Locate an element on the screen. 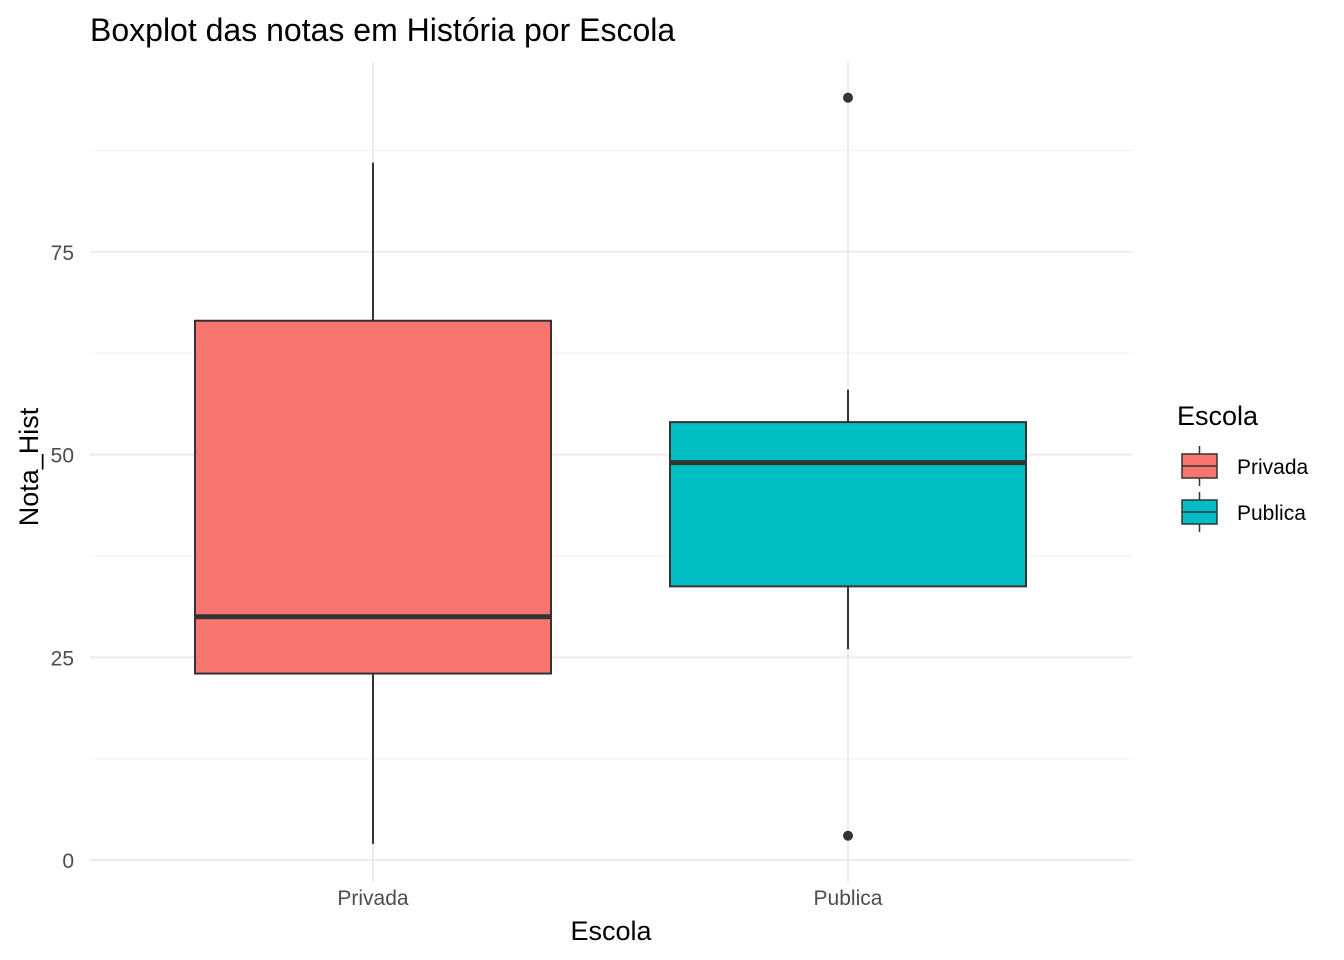  y-tick-label: 0 is located at coordinates (68, 861).